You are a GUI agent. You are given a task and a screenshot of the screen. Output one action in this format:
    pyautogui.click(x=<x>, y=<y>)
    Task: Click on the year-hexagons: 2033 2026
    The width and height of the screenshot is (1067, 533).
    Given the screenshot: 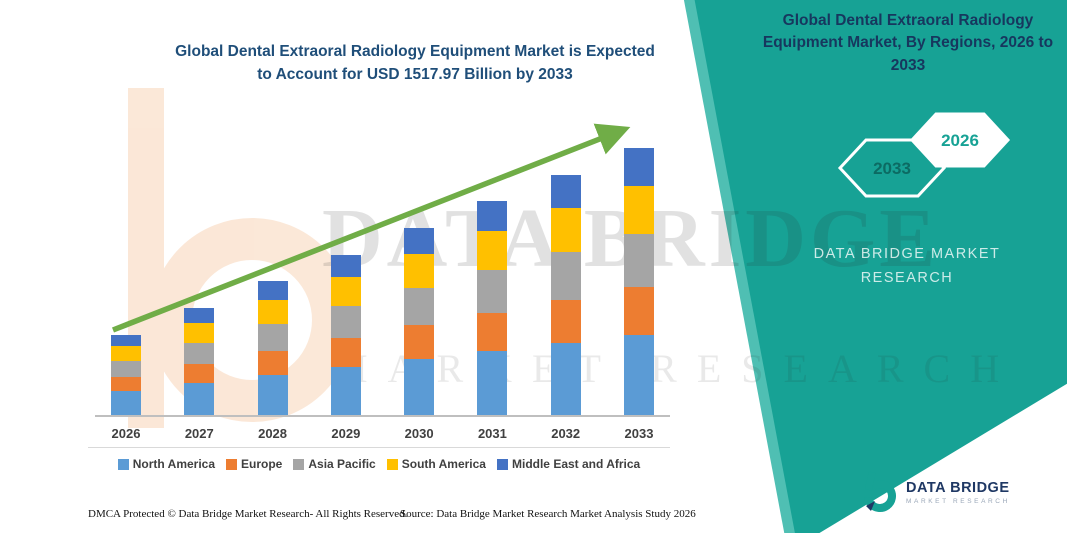 What is the action you would take?
    pyautogui.click(x=924, y=155)
    